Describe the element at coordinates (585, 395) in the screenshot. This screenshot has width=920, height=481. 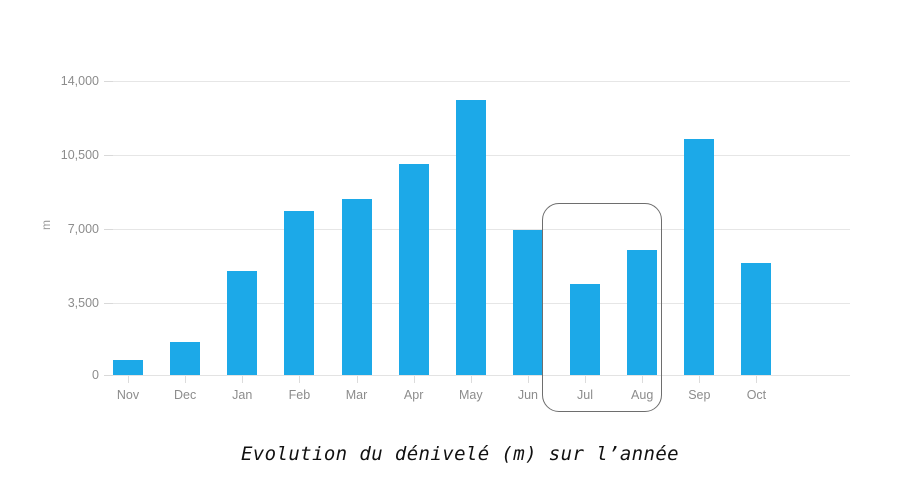
I see `x-tick-label-jul: Jul` at that location.